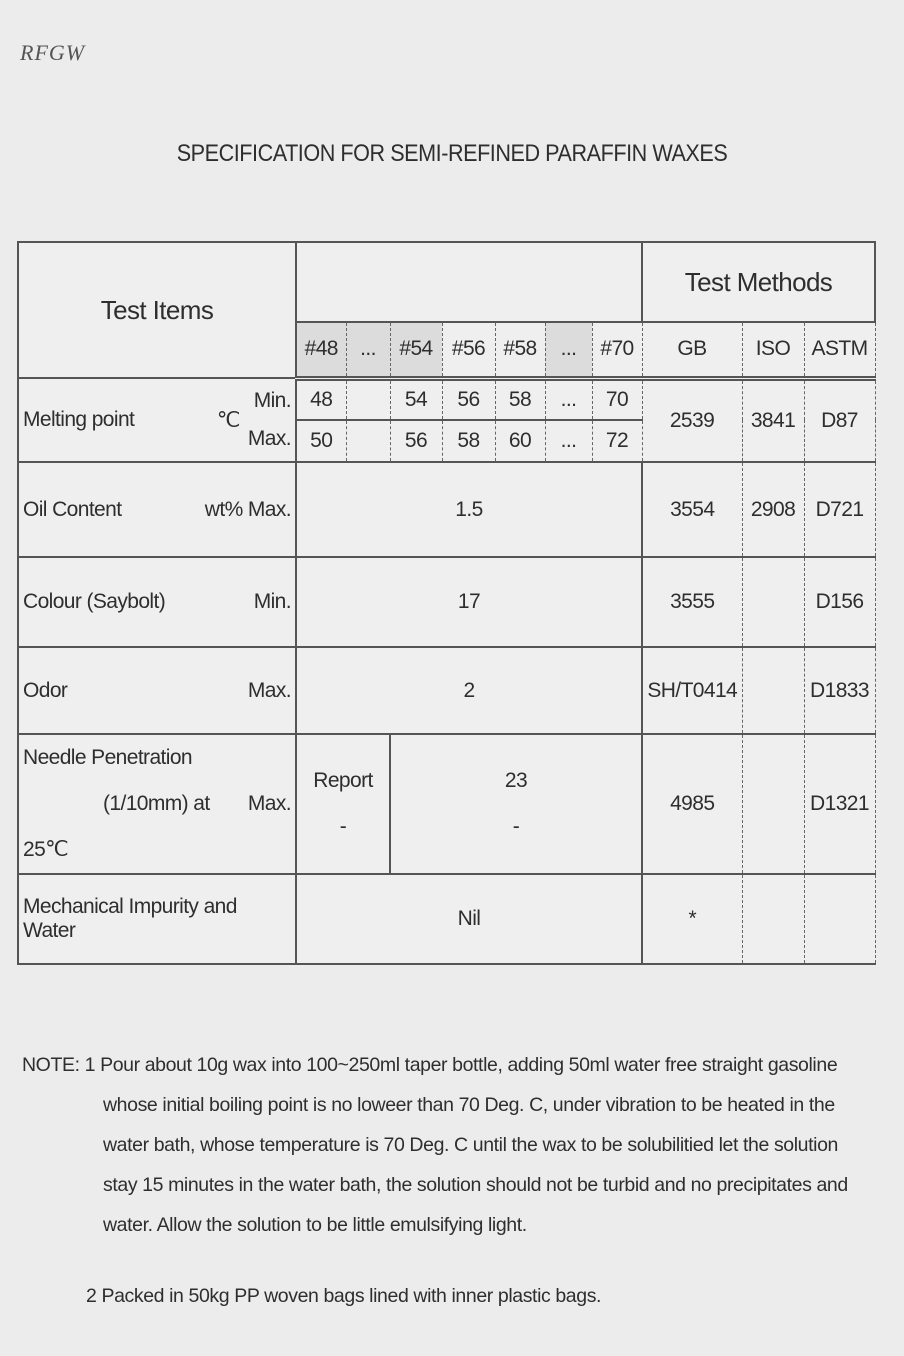 This screenshot has height=1356, width=904. Describe the element at coordinates (839, 420) in the screenshot. I see `astm-method: D87` at that location.